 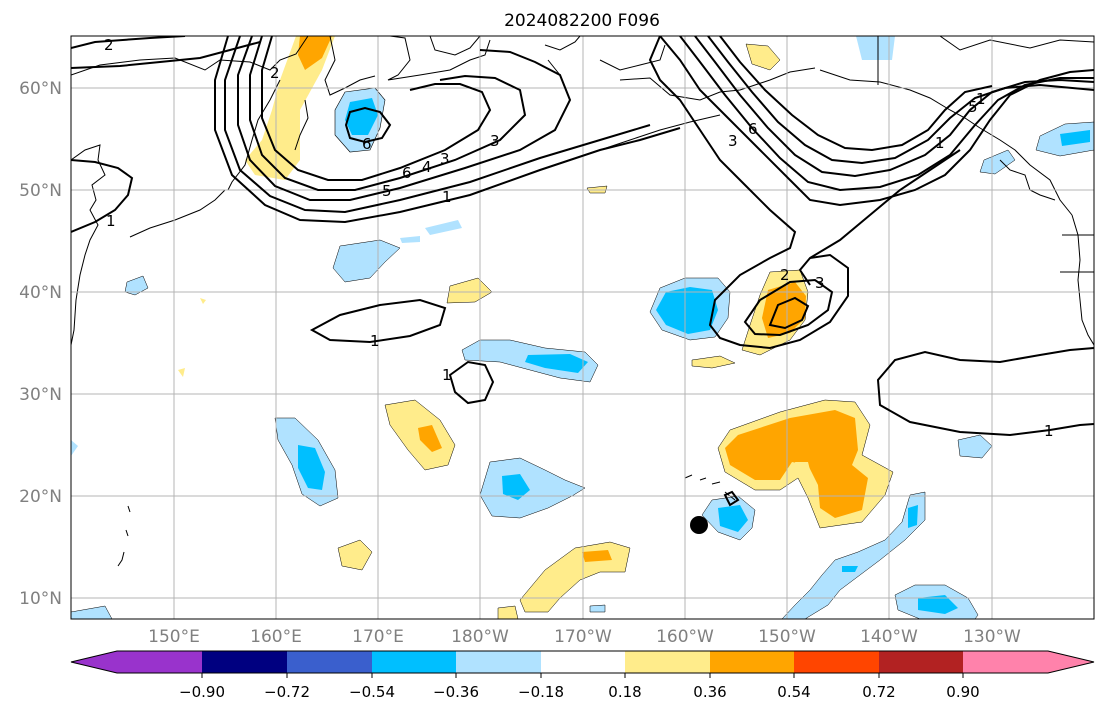 I want to click on latitude-label: 30°N, so click(x=40, y=395).